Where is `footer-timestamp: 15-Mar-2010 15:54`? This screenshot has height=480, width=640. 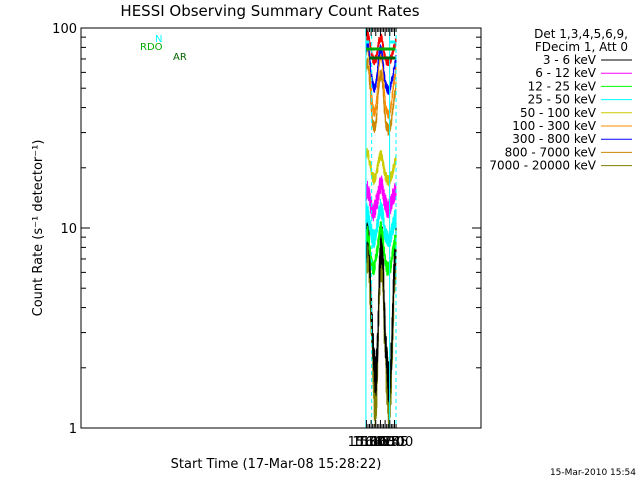
footer-timestamp: 15-Mar-2010 15:54 is located at coordinates (593, 473).